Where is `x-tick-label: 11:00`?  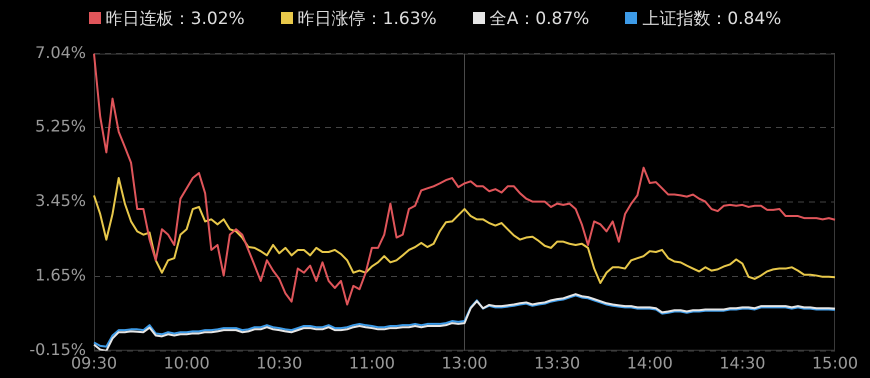
x-tick-label: 11:00 is located at coordinates (371, 363).